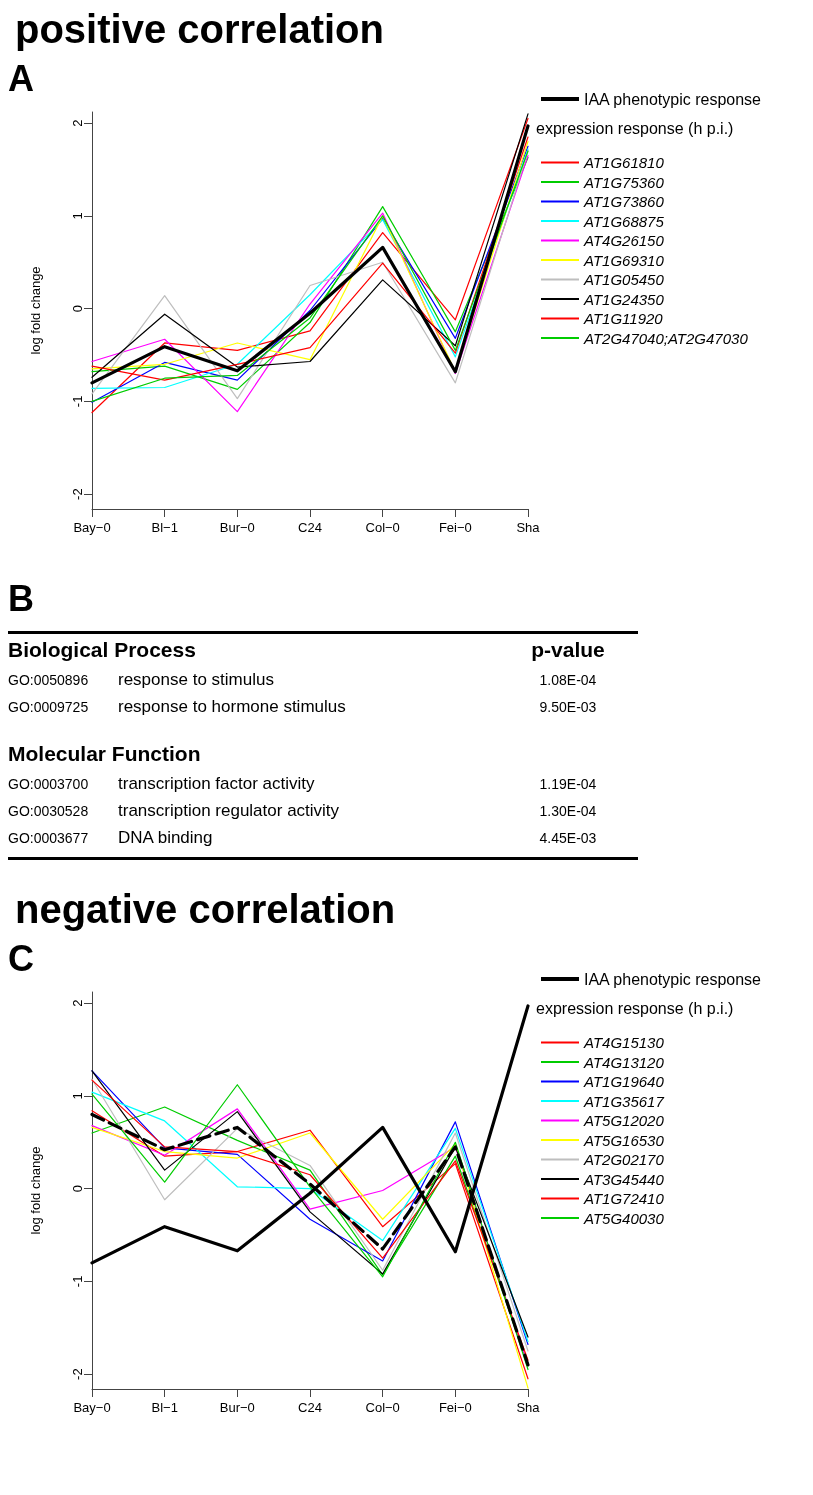 This screenshot has height=1495, width=813. I want to click on text: A, so click(21, 78).